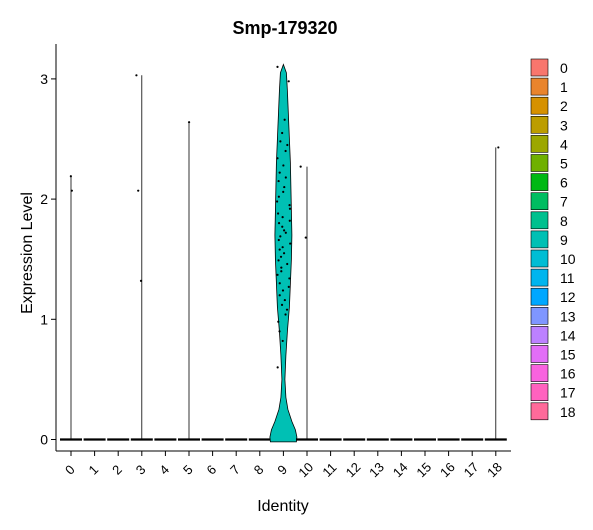 This screenshot has width=593, height=530. Describe the element at coordinates (117, 470) in the screenshot. I see `x-tick-label: 2` at that location.